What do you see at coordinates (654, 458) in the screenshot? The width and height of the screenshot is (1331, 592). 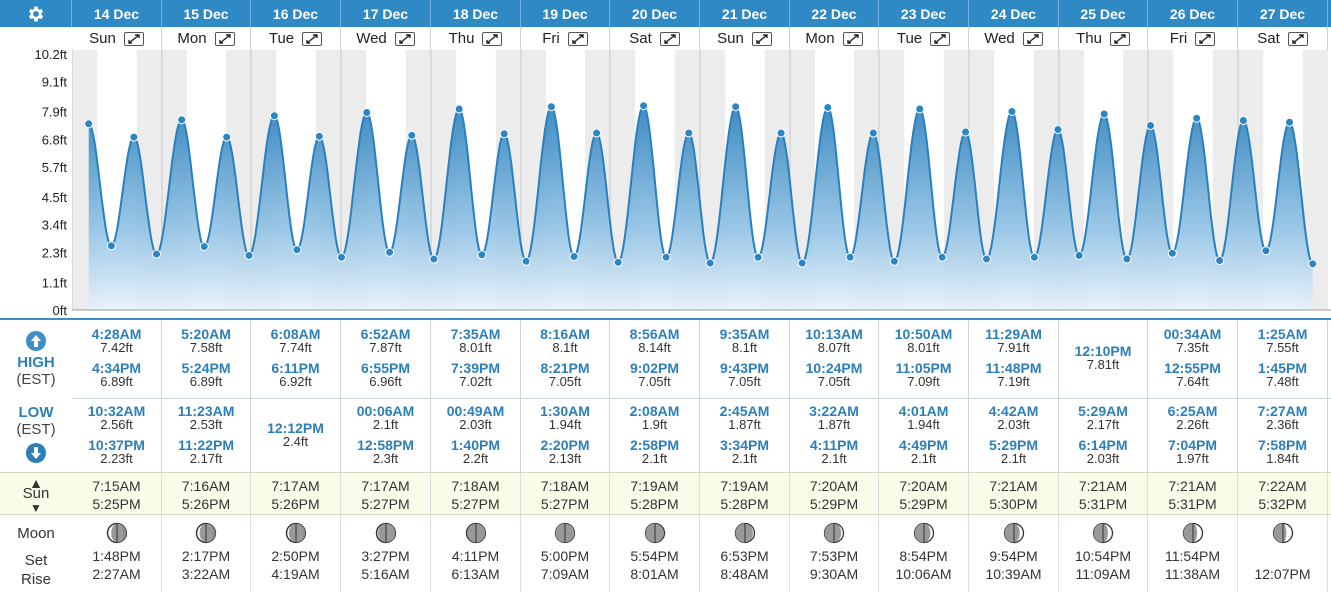 I see `tide-height: 2.1ft` at bounding box center [654, 458].